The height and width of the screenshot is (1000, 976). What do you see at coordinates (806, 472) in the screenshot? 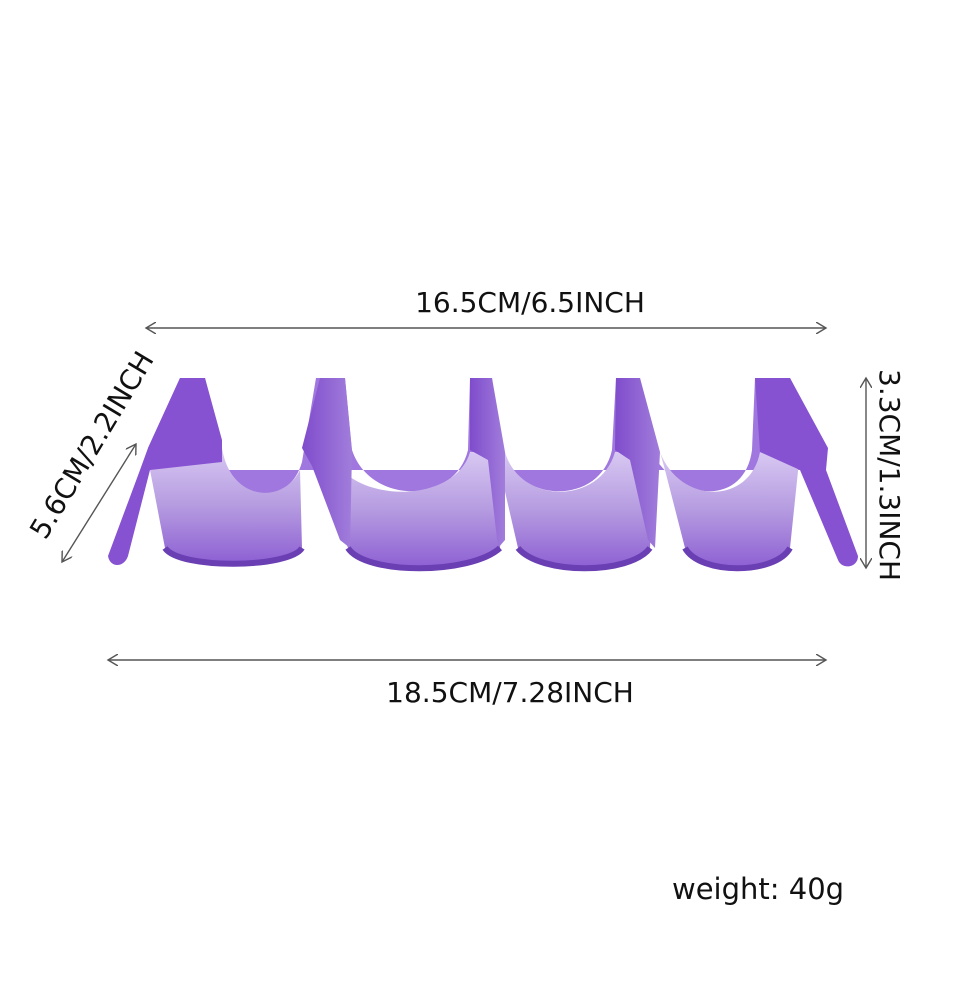
I see `rack-right-leg` at bounding box center [806, 472].